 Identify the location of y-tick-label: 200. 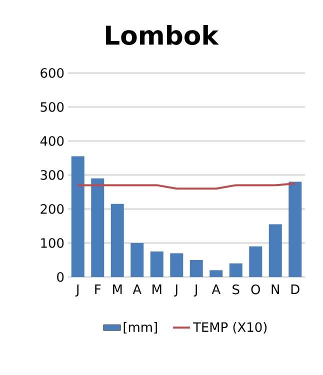
(52, 209).